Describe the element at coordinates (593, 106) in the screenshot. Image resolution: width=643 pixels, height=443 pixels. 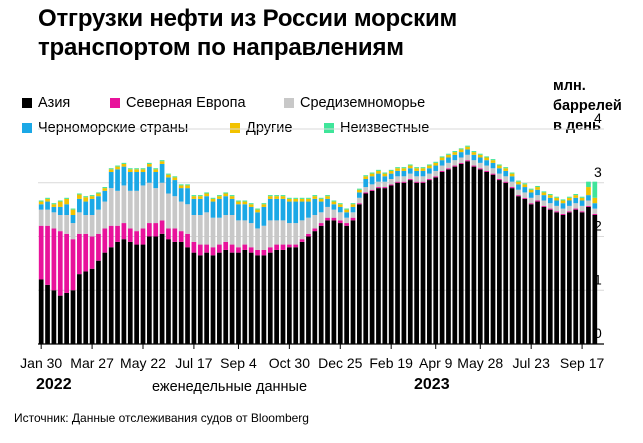
I see `y-axis-unit: млн. баррелей в день` at that location.